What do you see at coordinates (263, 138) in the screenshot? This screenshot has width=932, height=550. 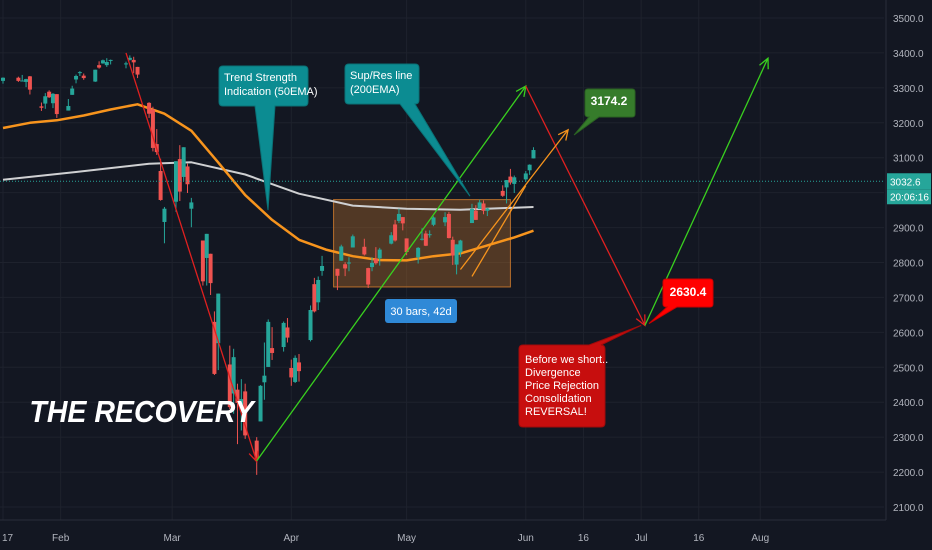 I see `trend-callout-bubble` at bounding box center [263, 138].